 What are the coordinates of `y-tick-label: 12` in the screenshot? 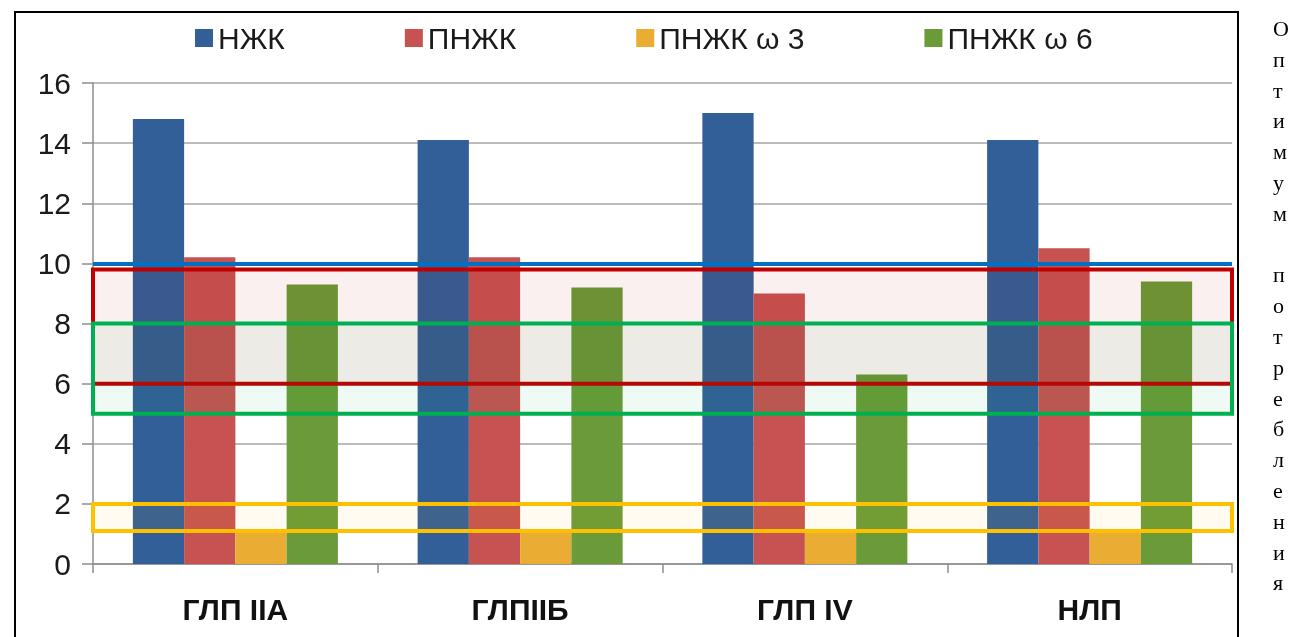 It's located at (54, 203).